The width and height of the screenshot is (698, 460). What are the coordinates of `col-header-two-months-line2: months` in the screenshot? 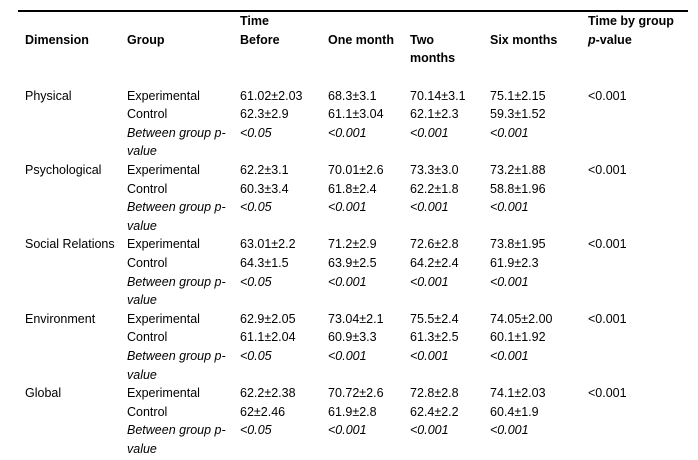 It's located at (433, 58).